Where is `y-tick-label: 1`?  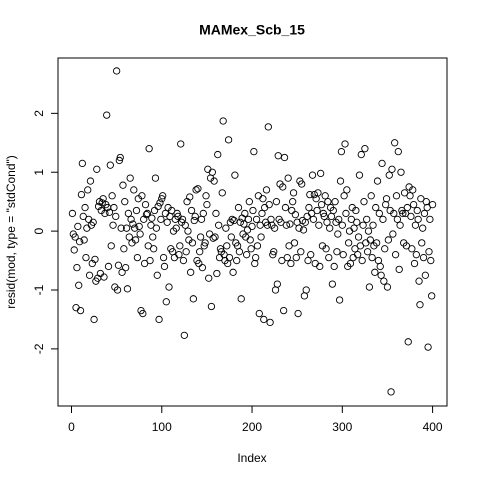
y-tick-label: 1 is located at coordinates (39, 172).